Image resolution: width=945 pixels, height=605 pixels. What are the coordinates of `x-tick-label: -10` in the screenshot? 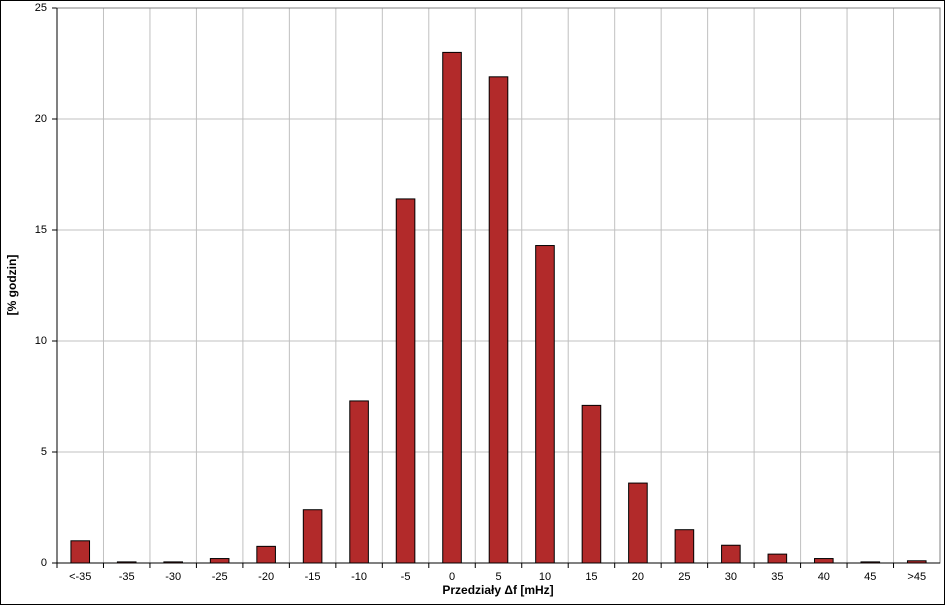 It's located at (359, 577).